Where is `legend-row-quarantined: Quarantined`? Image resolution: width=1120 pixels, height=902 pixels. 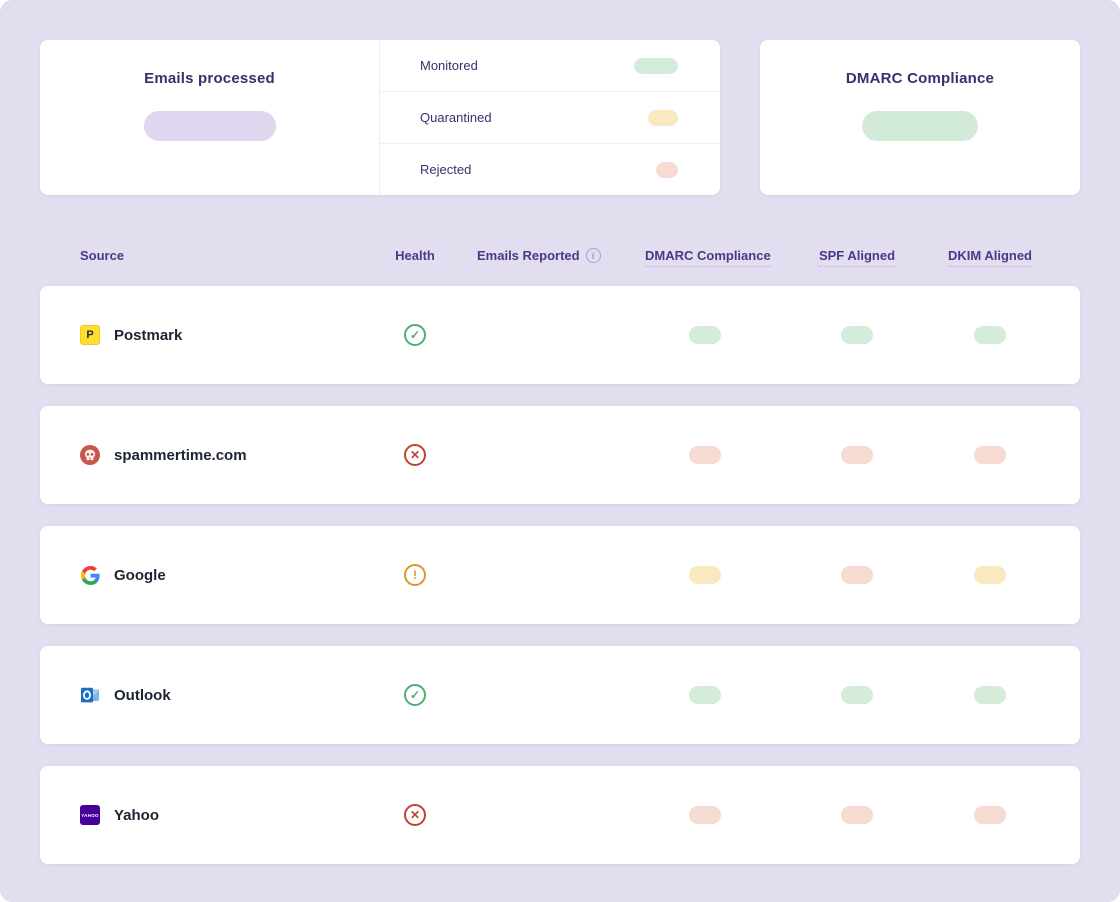
legend-row-quarantined: Quarantined is located at coordinates (550, 117).